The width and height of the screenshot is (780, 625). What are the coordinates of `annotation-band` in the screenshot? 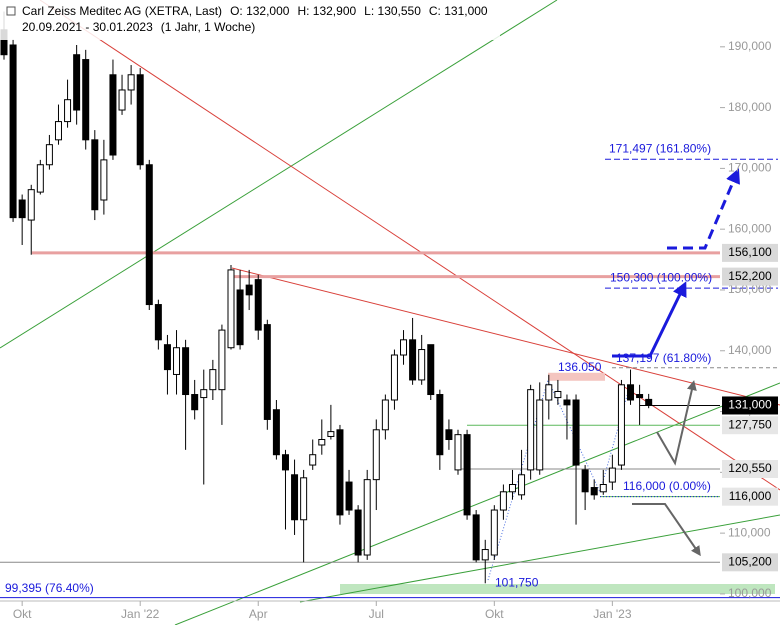 It's located at (576, 376).